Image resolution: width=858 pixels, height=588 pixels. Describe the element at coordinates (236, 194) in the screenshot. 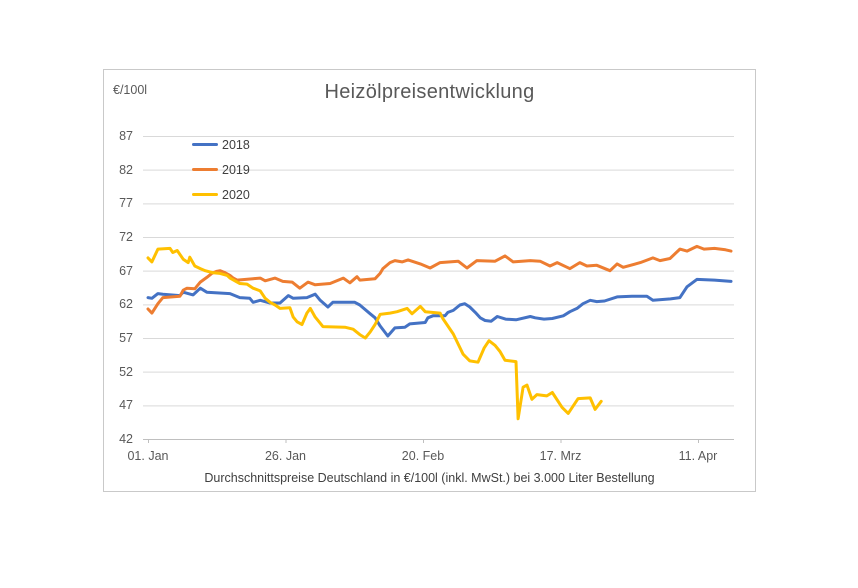

I see `legend-label: 2020` at that location.